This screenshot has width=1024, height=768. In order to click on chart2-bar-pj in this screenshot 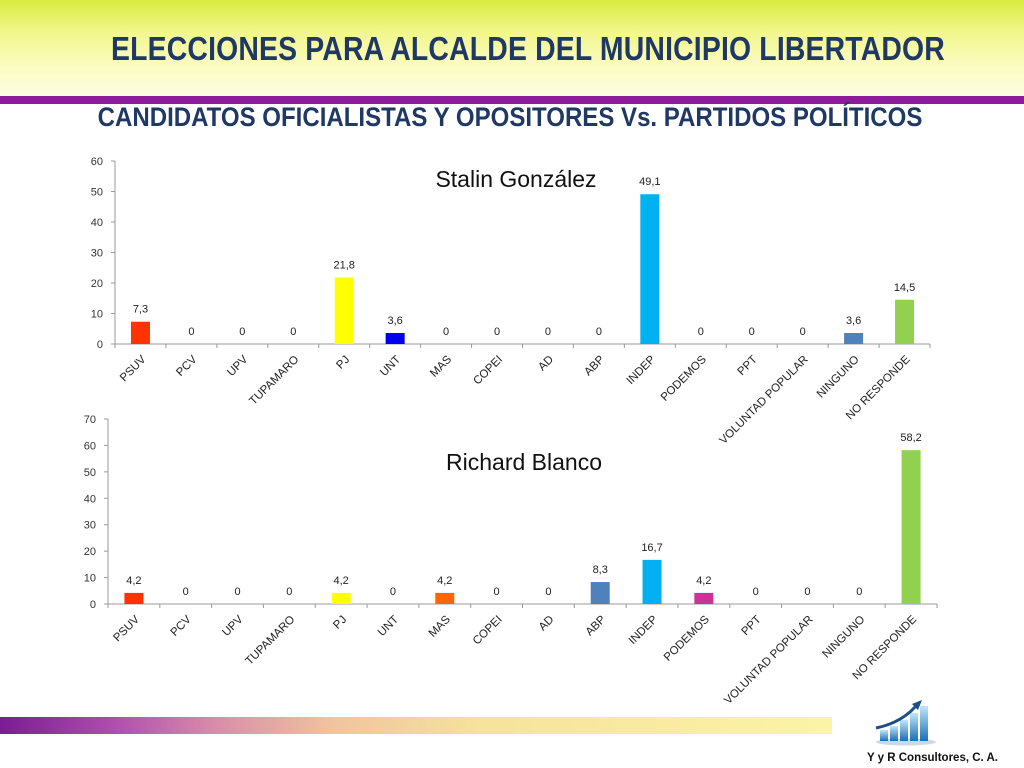, I will do `click(341, 598)`.